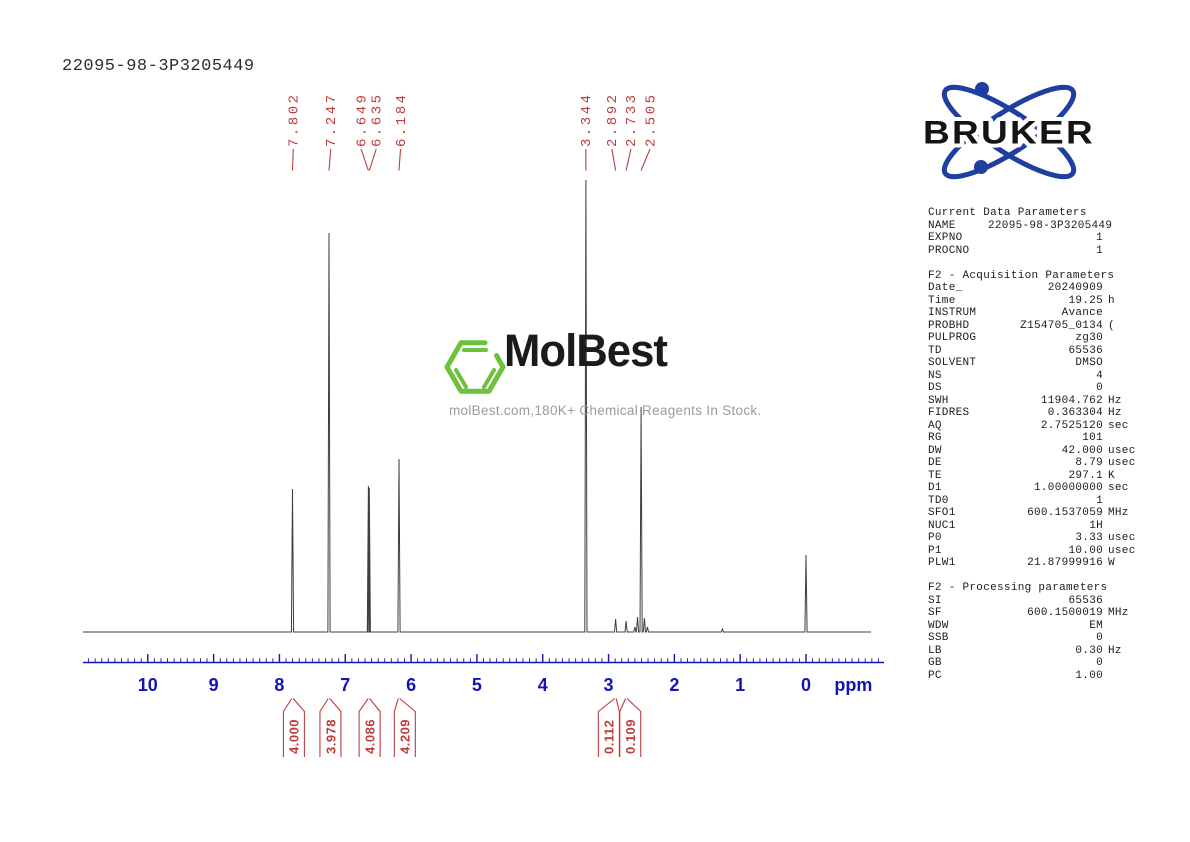  What do you see at coordinates (945, 288) in the screenshot?
I see `param-label: Date_` at bounding box center [945, 288].